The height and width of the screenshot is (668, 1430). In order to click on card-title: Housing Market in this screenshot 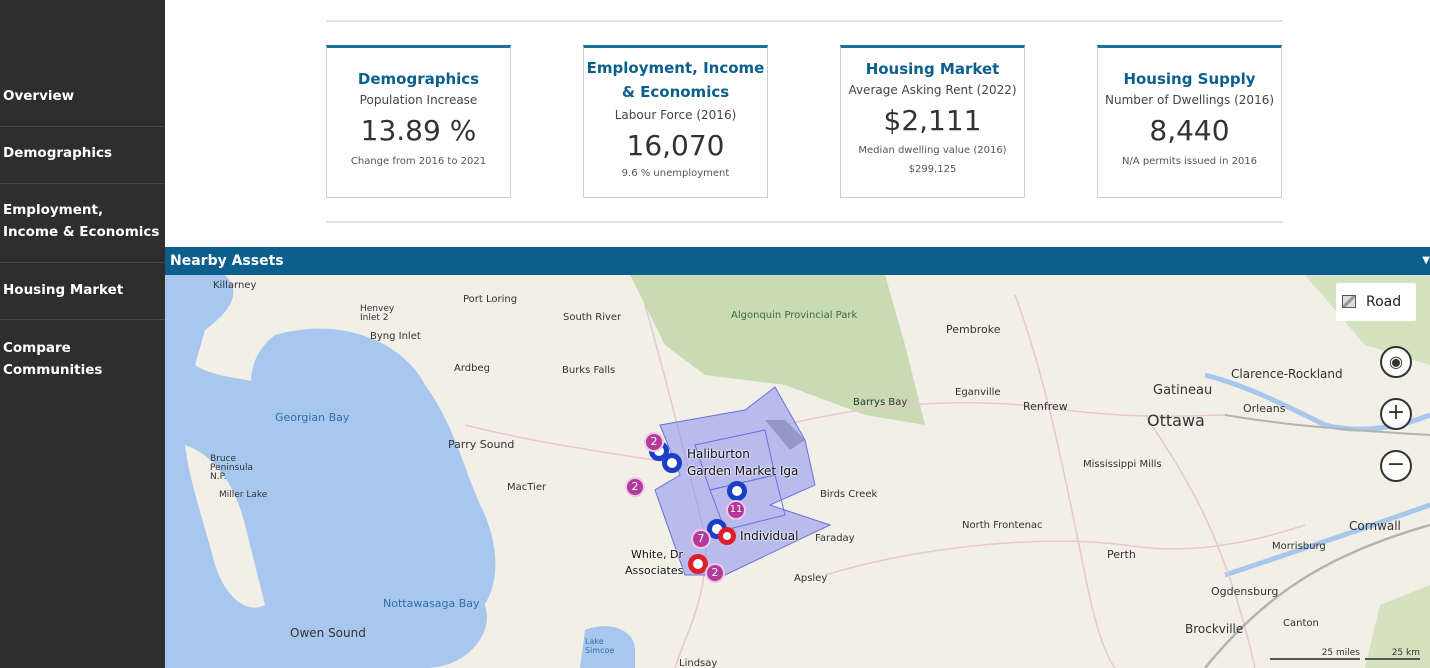, I will do `click(932, 69)`.